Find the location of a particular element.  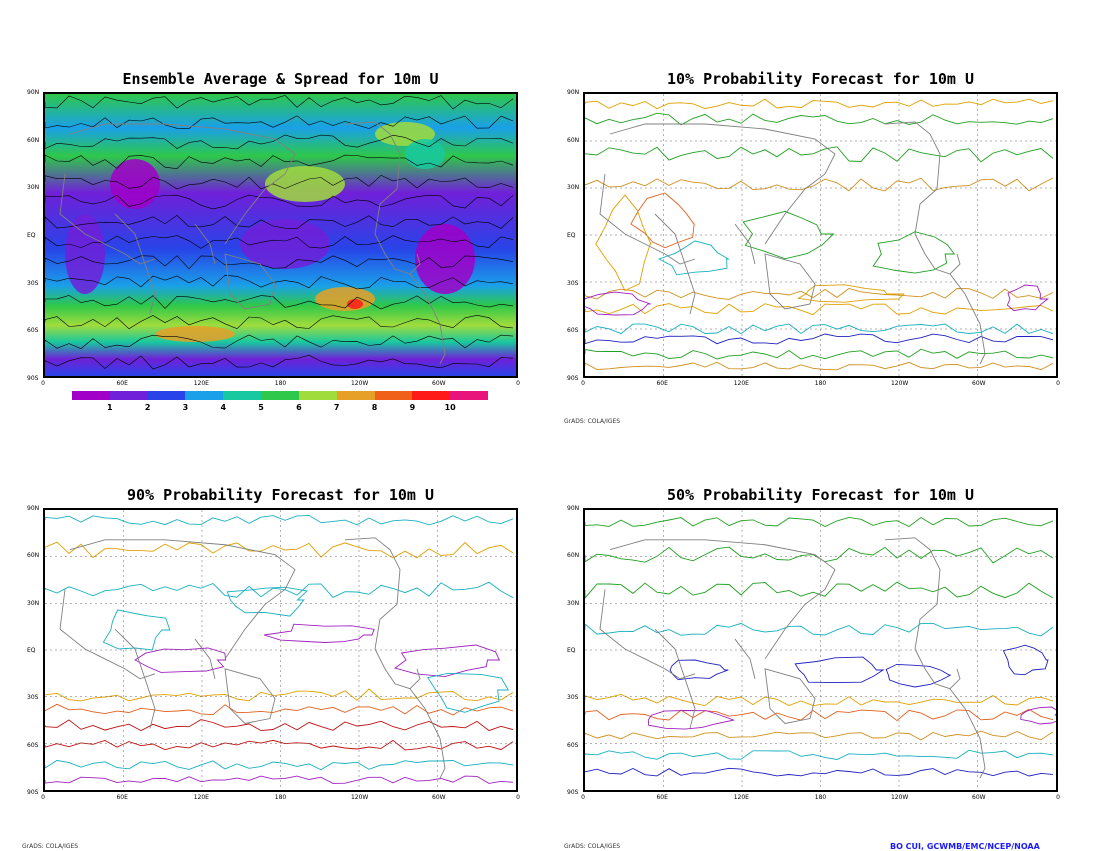

lat-label: 60S is located at coordinates (33, 745).